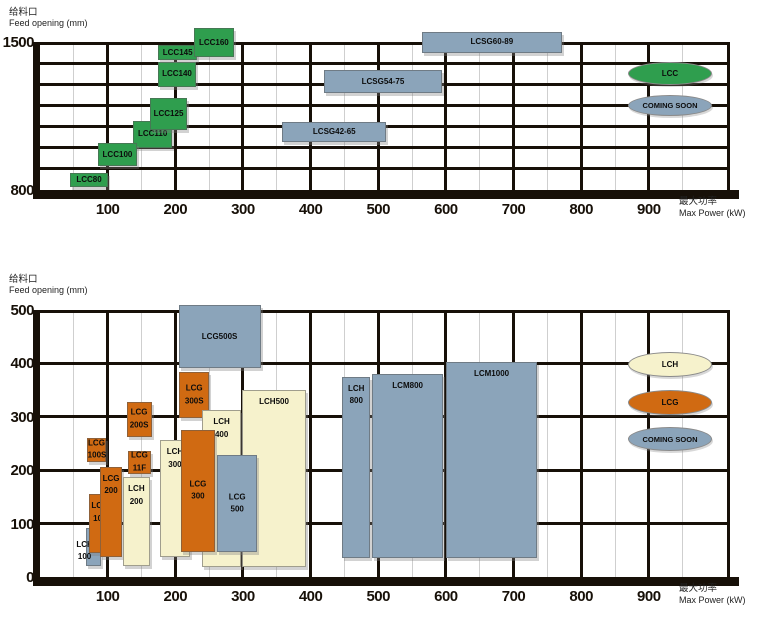  What do you see at coordinates (111, 511) in the screenshot?
I see `box-lcg-200: LCG 200` at bounding box center [111, 511].